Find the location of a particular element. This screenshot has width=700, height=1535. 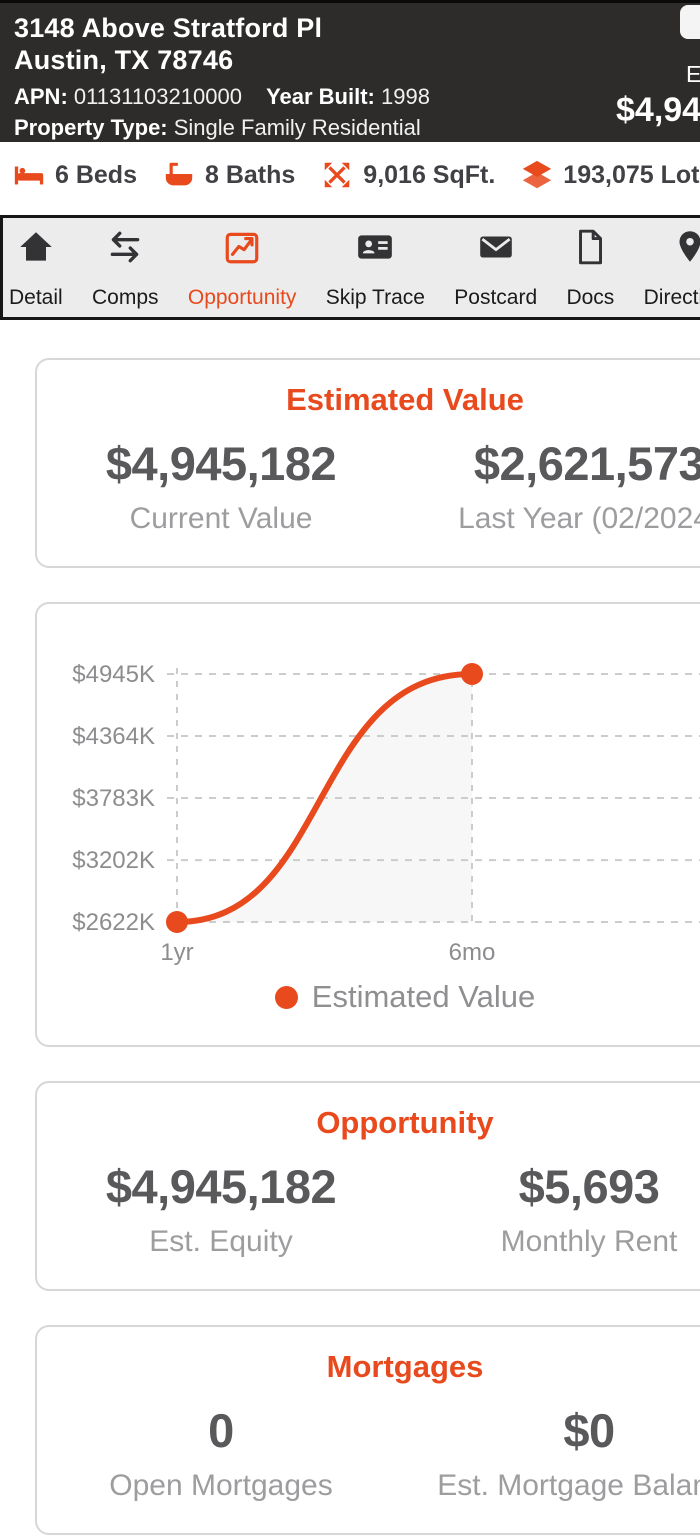

tab-comps: Comps is located at coordinates (125, 268).